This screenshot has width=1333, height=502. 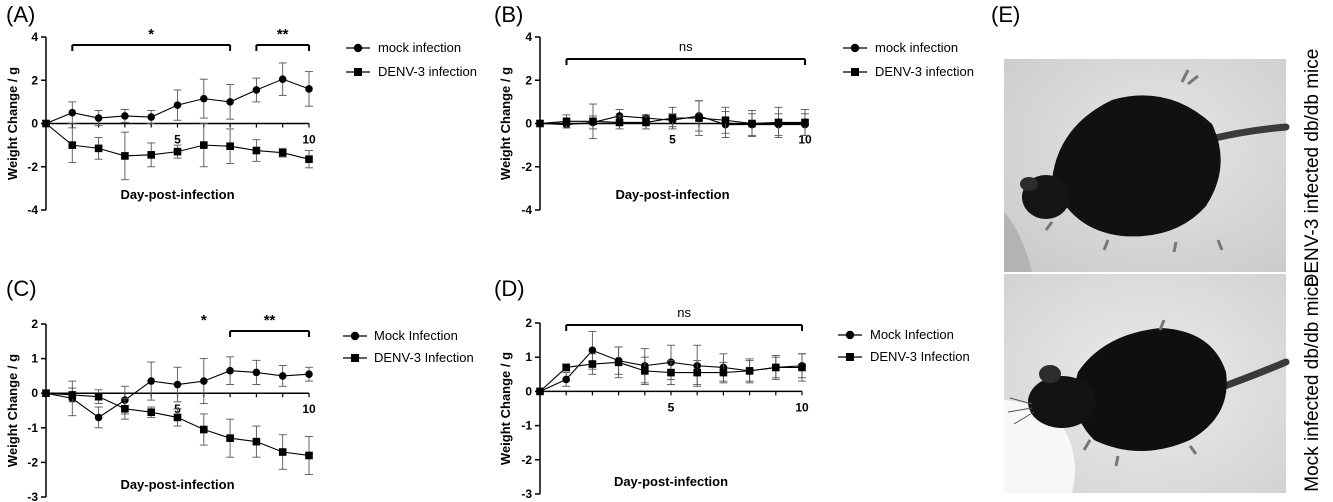 I want to click on legend-label-mock-b: mock infection, so click(x=916, y=47).